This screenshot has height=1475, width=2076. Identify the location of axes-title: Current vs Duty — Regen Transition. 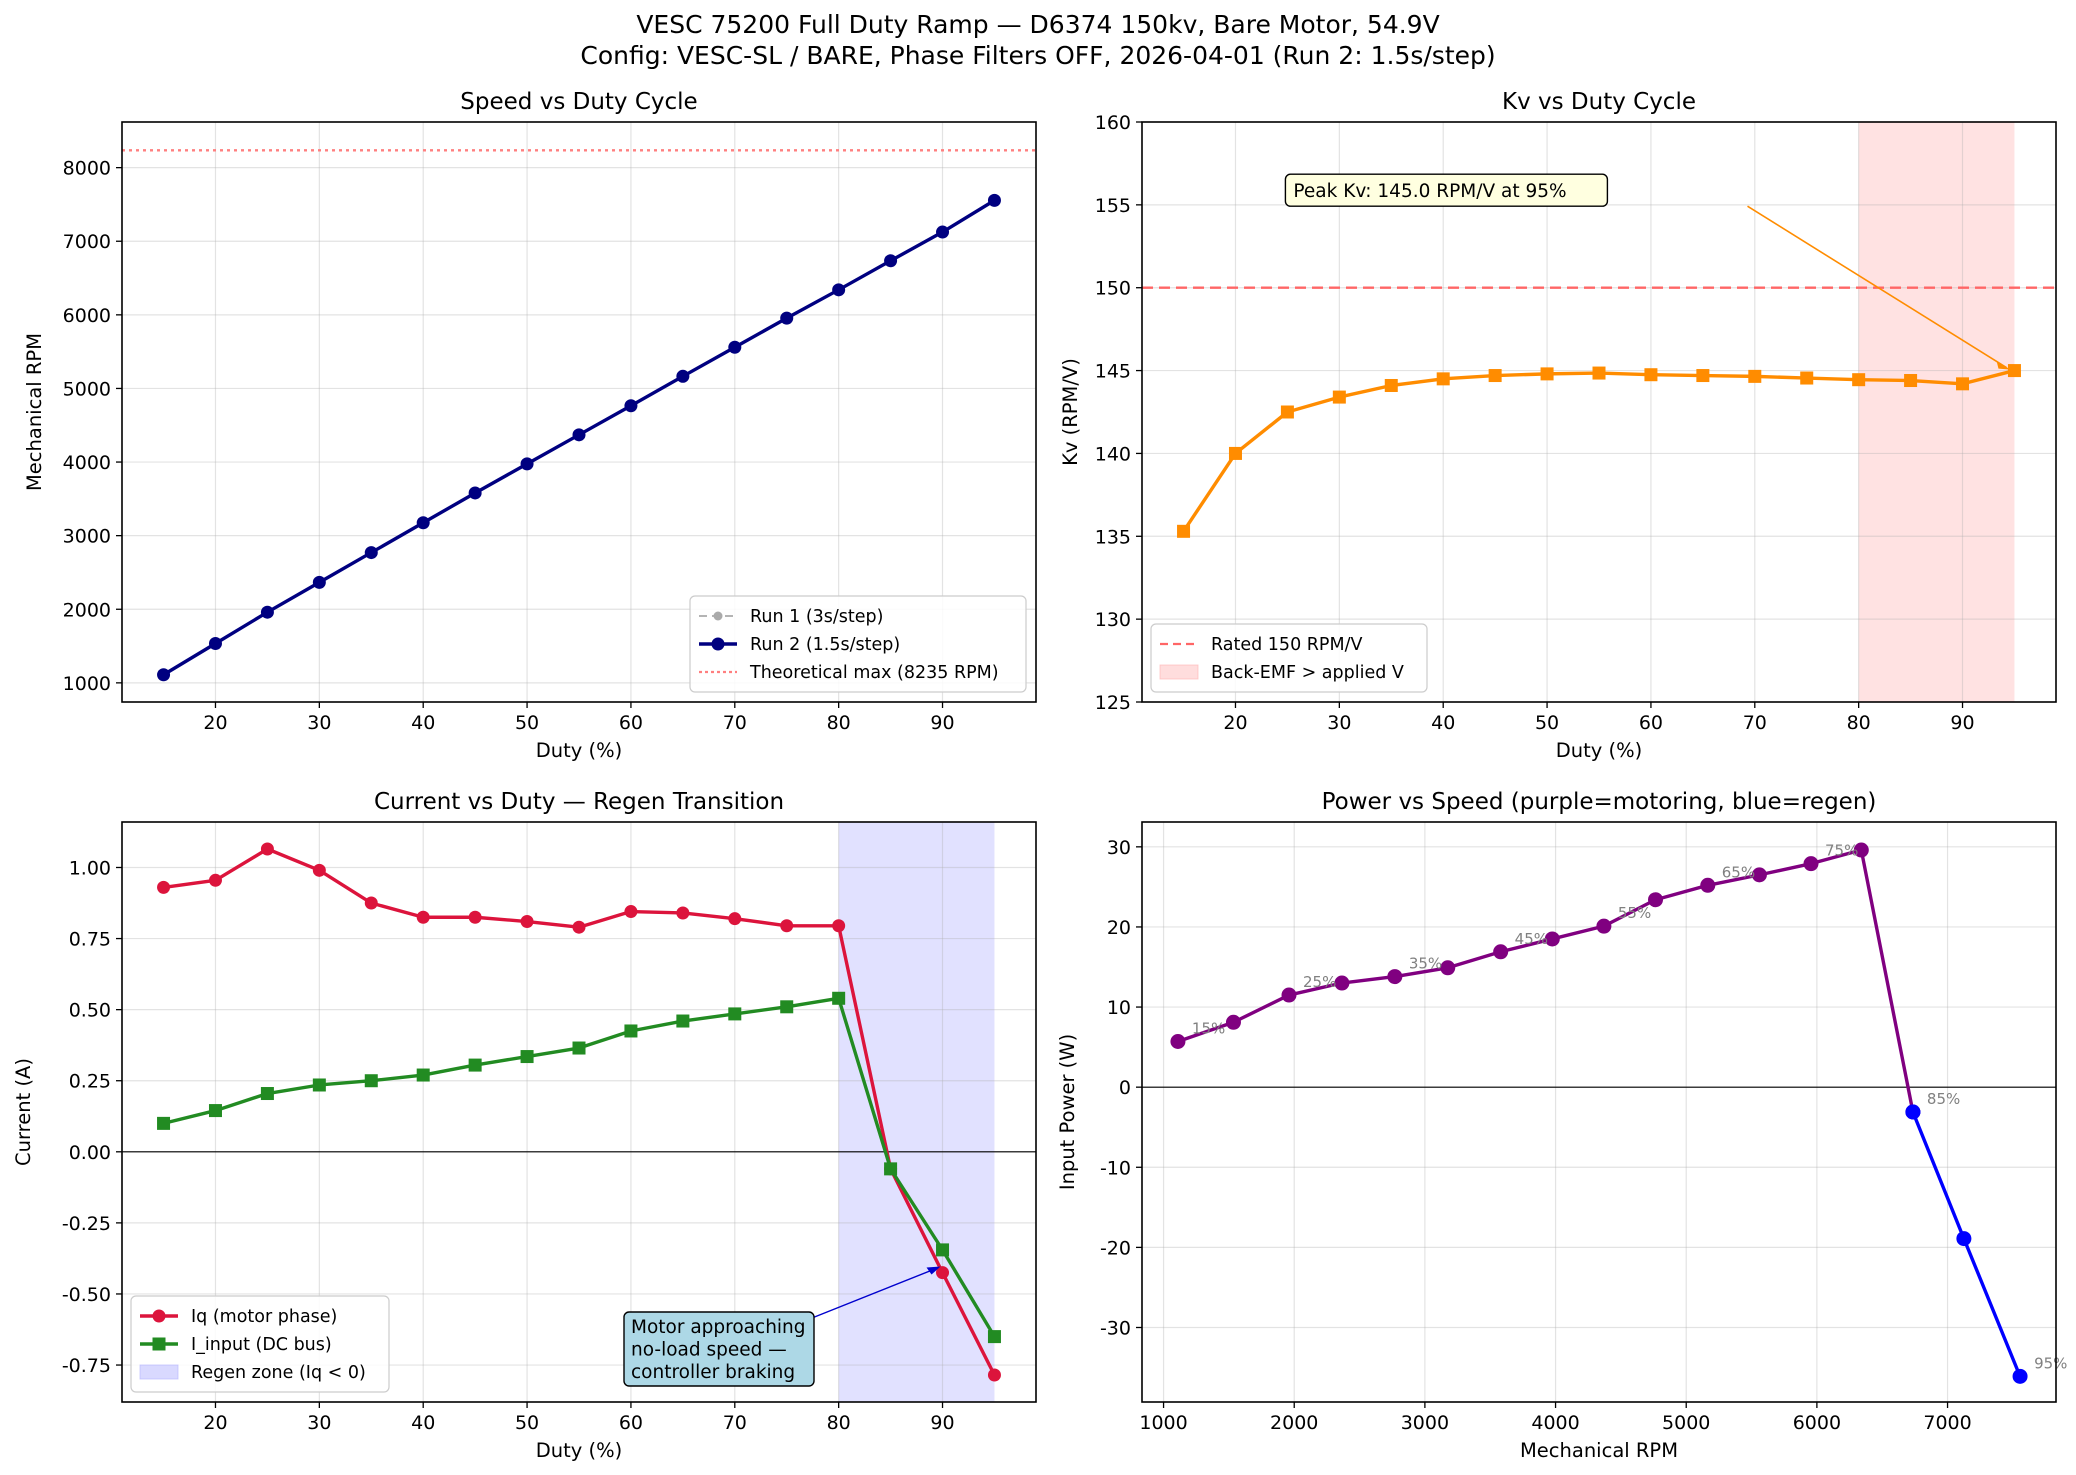
(579, 802).